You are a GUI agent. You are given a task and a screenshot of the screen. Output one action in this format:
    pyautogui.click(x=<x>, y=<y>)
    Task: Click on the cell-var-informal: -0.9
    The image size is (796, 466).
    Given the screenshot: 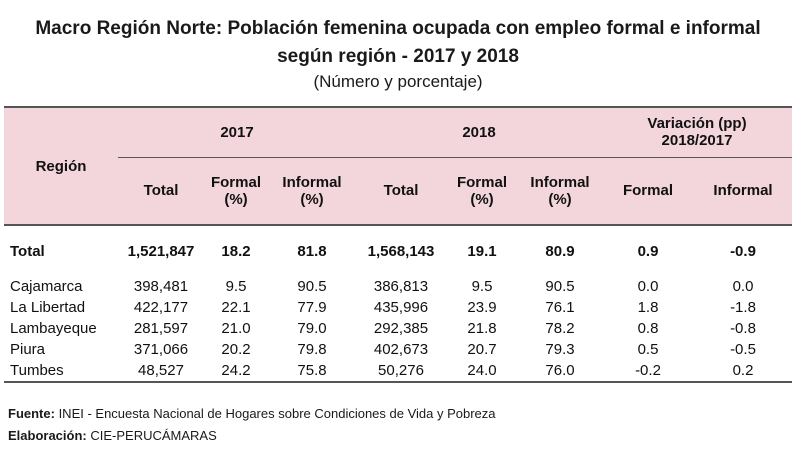 What is the action you would take?
    pyautogui.click(x=743, y=251)
    